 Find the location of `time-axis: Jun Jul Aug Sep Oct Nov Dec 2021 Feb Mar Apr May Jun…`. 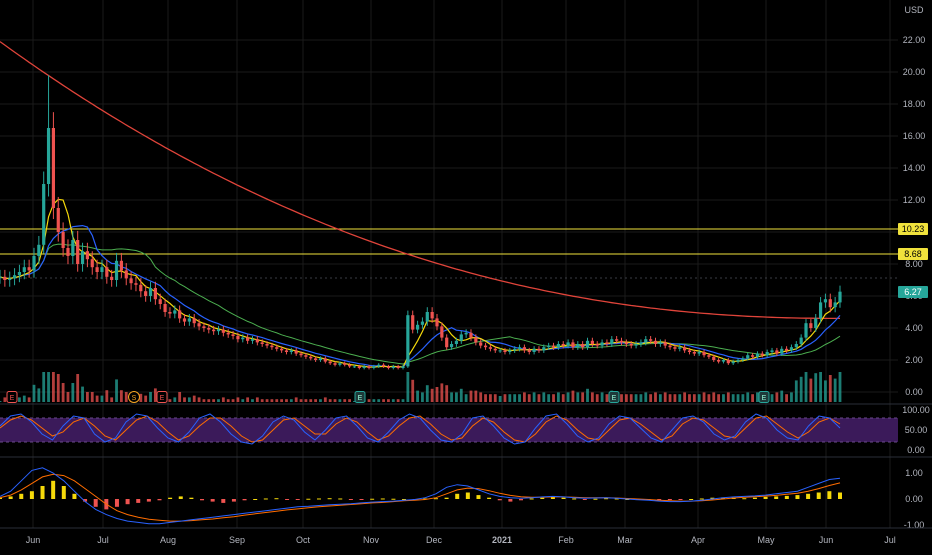

time-axis: Jun Jul Aug Sep Oct Nov Dec 2021 Feb Mar Apr May Jun… is located at coordinates (461, 540).